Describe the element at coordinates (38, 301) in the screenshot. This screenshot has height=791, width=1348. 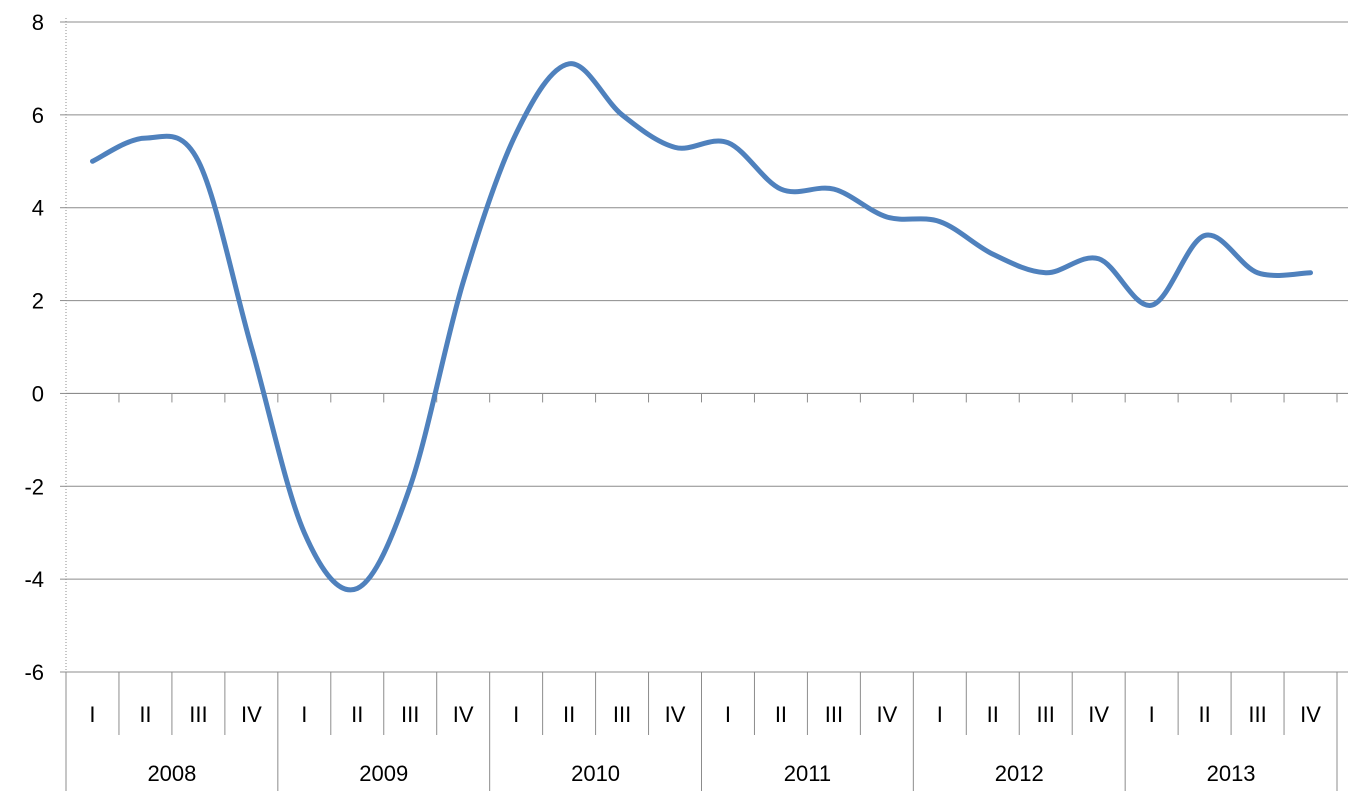
I see `y-tick-label: 2` at that location.